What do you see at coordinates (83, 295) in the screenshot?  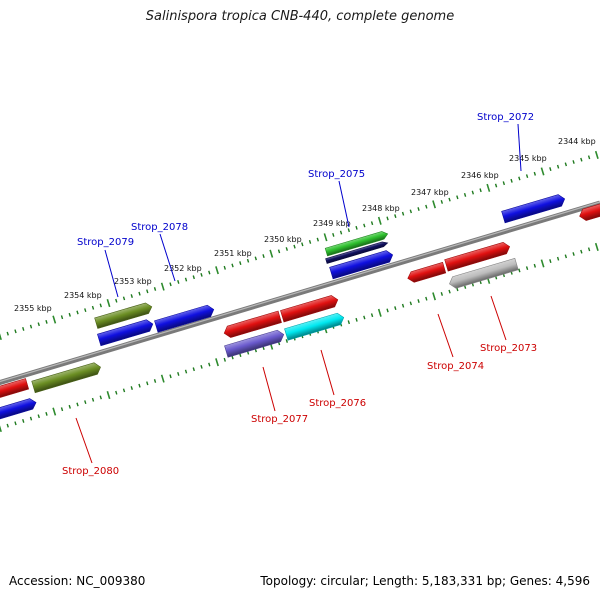 I see `kbp-label: 2354 kbp` at bounding box center [83, 295].